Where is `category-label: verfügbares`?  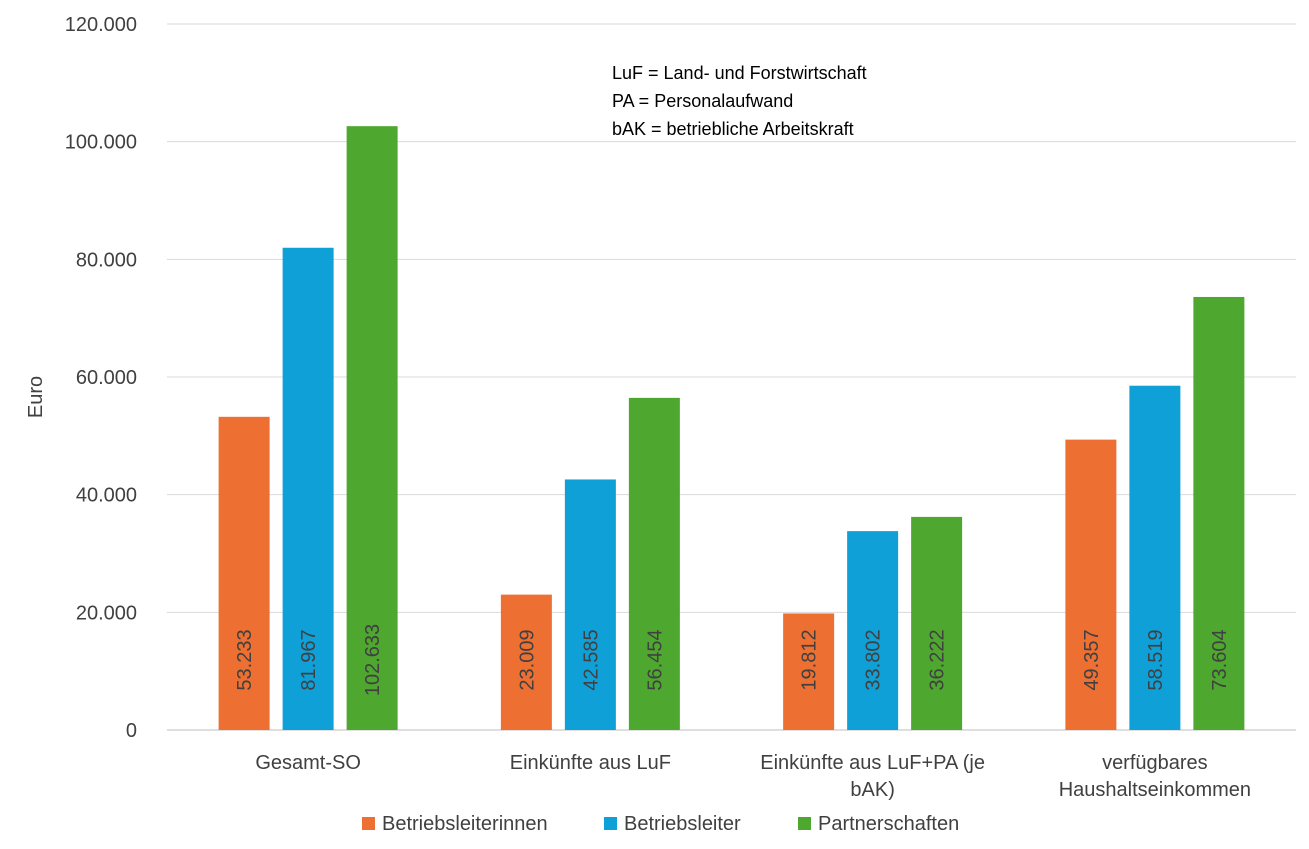
category-label: verfügbares is located at coordinates (1155, 763).